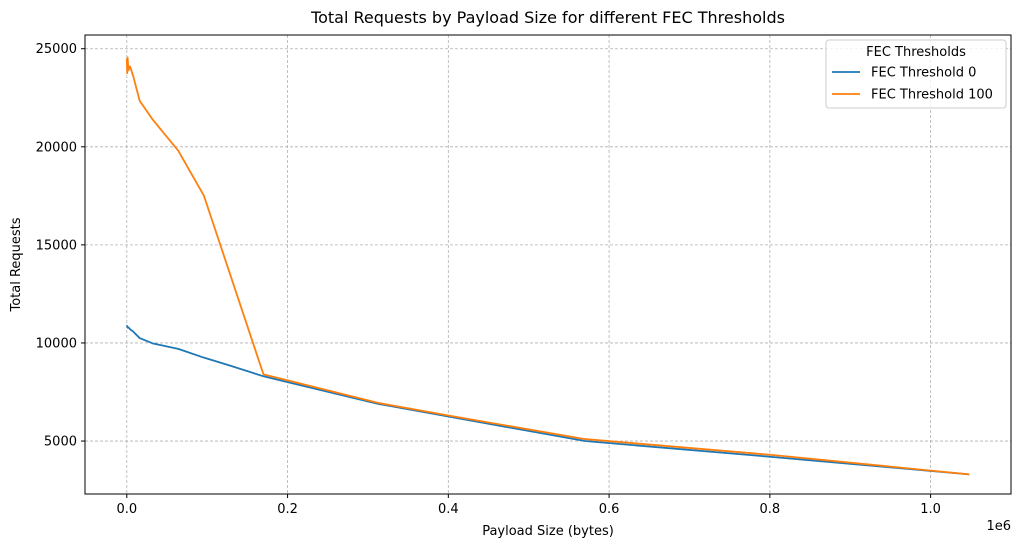 This screenshot has height=547, width=1023. Describe the element at coordinates (770, 509) in the screenshot. I see `x-tick-label: 0.8` at that location.